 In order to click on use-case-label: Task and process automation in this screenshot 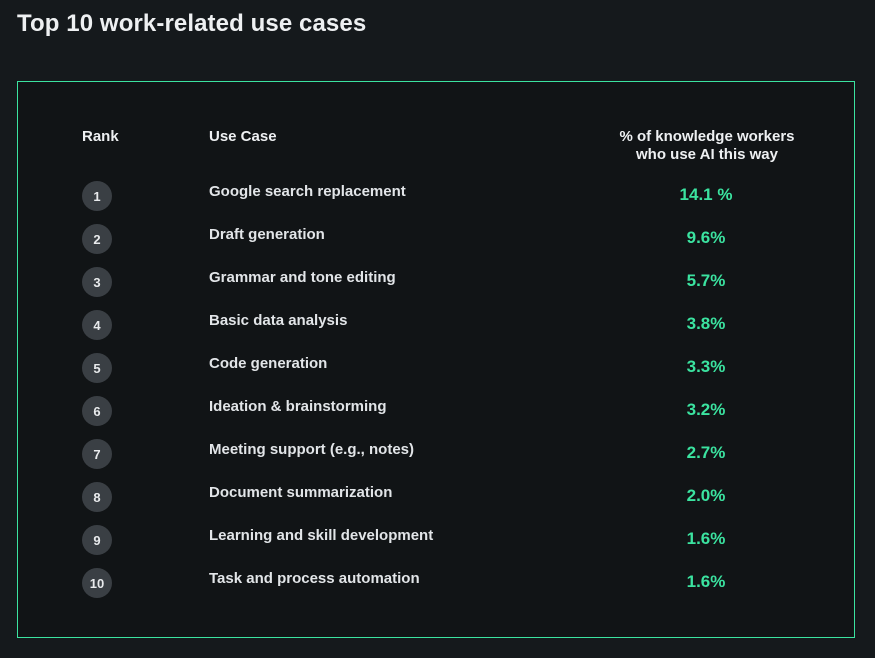, I will do `click(314, 578)`.